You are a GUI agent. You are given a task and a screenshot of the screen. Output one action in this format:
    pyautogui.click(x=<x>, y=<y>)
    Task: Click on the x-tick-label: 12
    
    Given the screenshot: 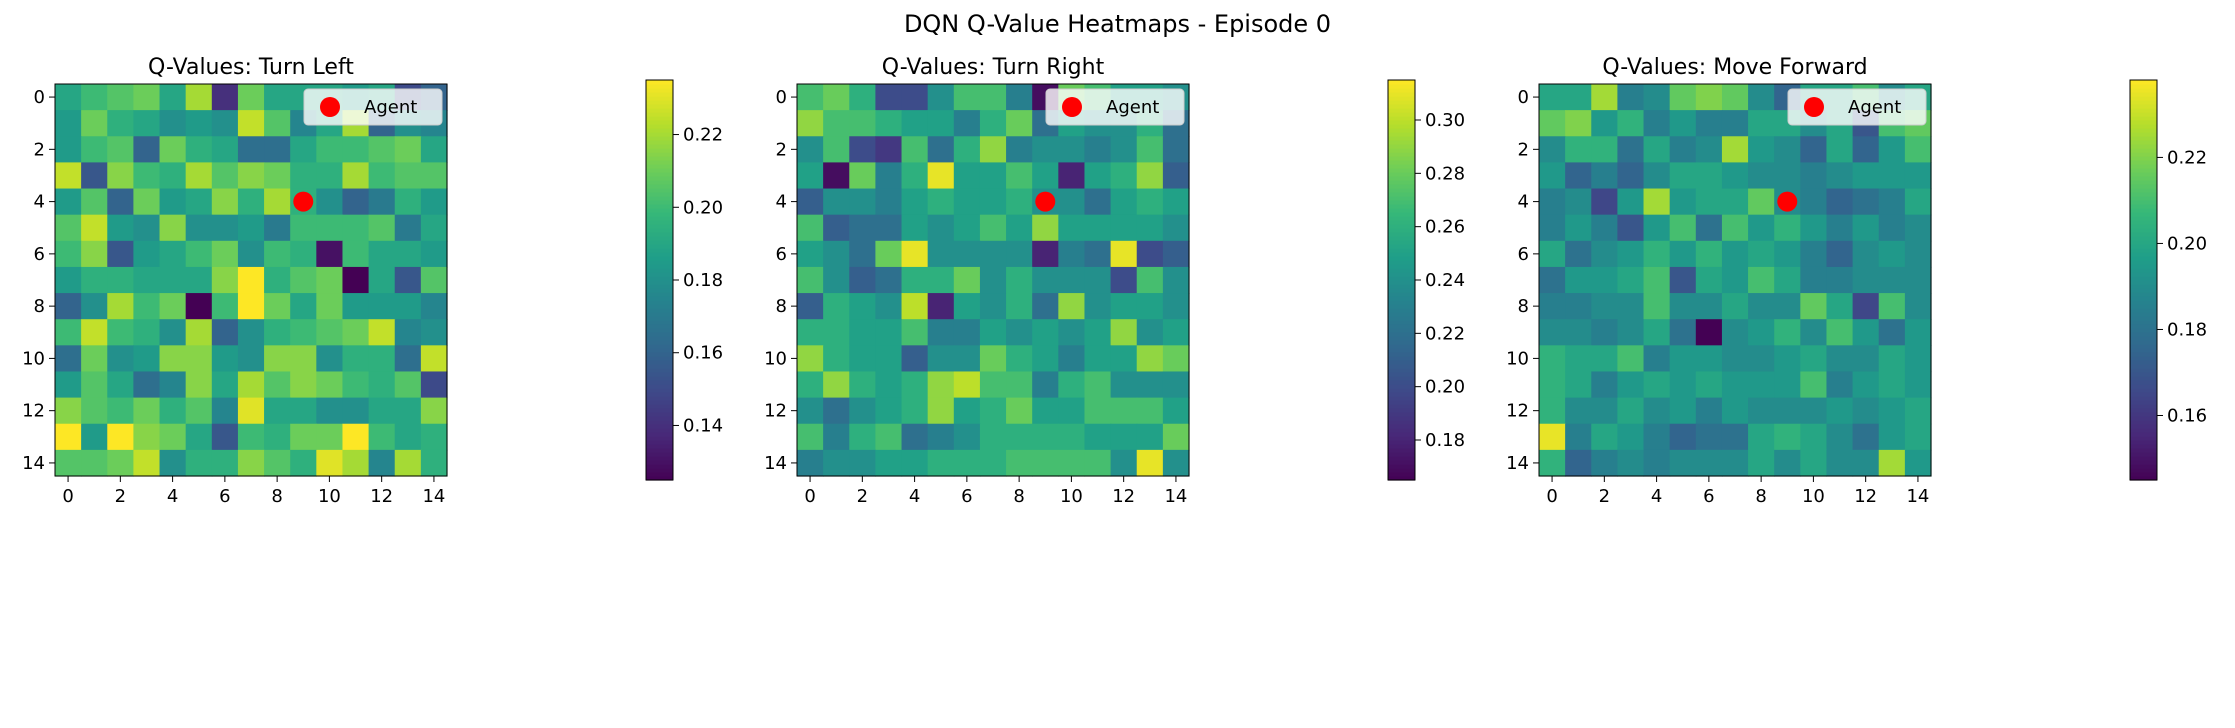 What is the action you would take?
    pyautogui.click(x=1123, y=496)
    